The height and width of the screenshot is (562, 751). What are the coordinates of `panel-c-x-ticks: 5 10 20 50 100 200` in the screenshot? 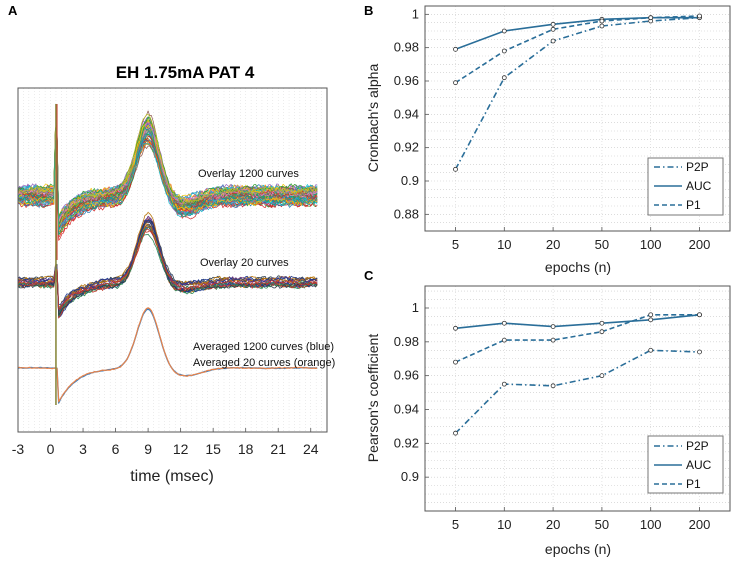 It's located at (581, 519).